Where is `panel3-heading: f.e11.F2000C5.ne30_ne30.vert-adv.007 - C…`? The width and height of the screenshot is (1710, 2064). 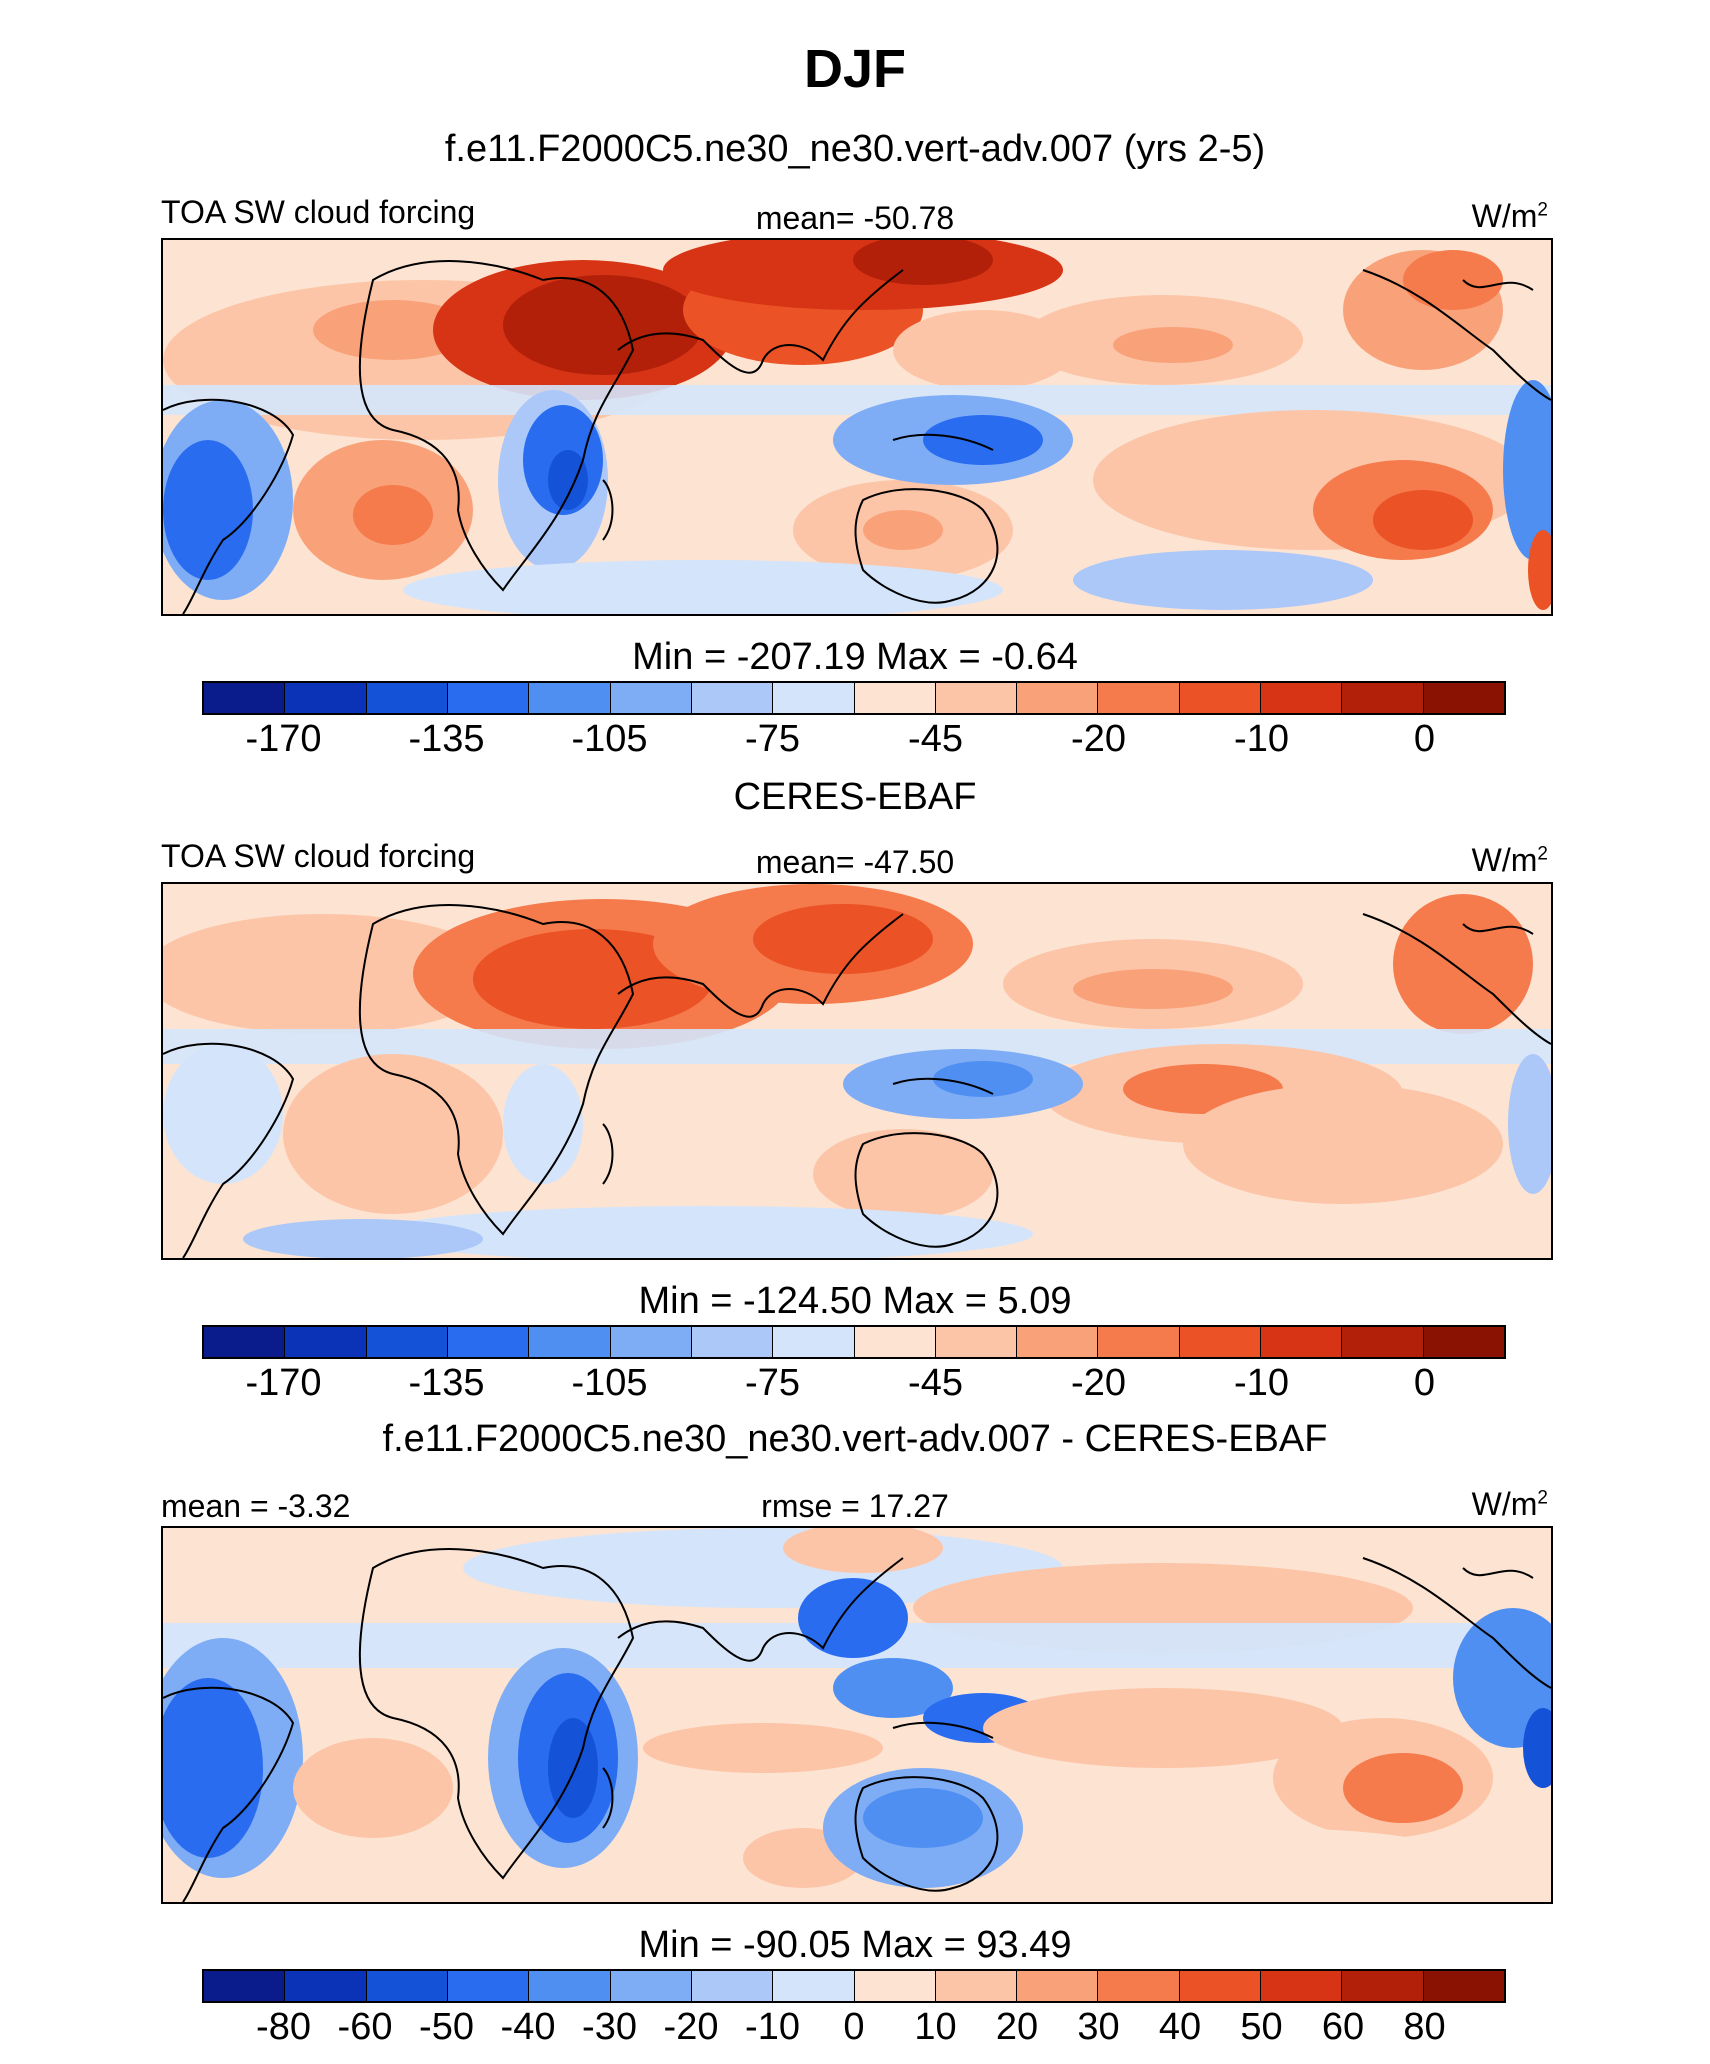
panel3-heading: f.e11.F2000C5.ne30_ne30.vert-adv.007 - C… is located at coordinates (855, 1439).